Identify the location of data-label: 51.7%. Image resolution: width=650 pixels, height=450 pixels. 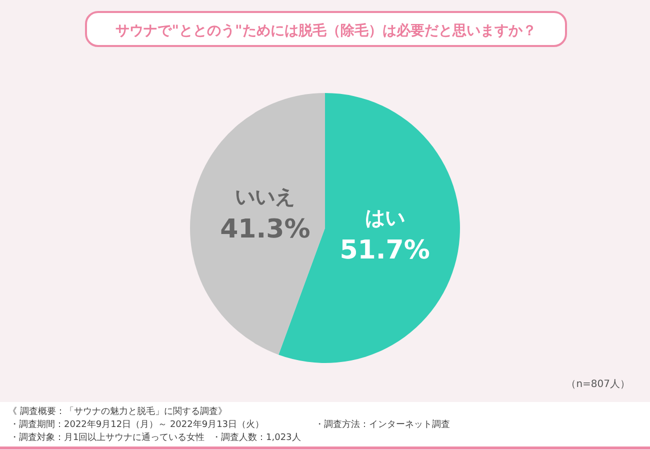
(385, 251).